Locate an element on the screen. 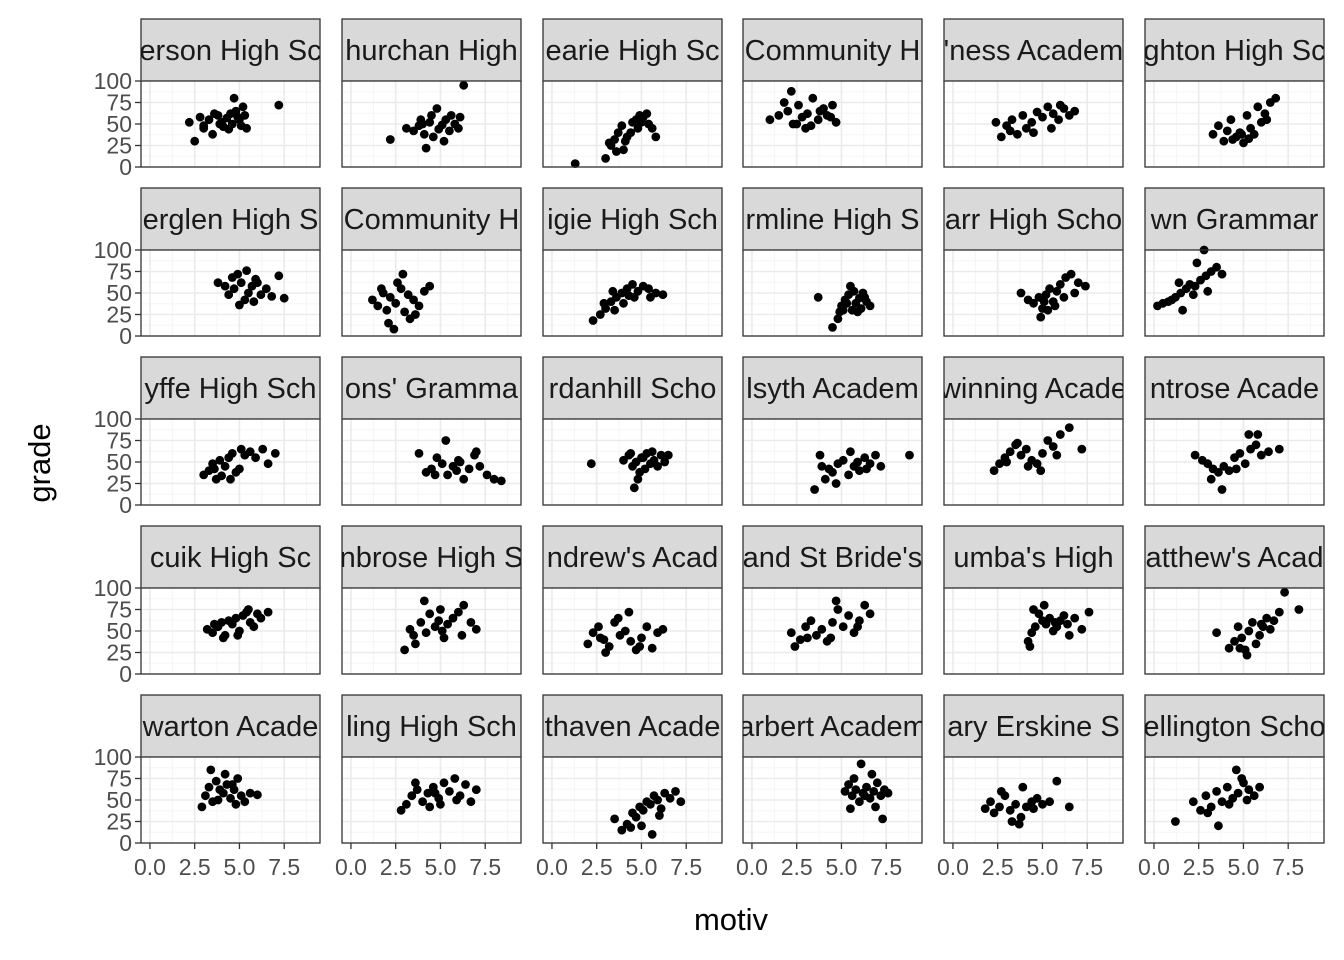  facet-strip-label: cuik High Sc is located at coordinates (230, 558).